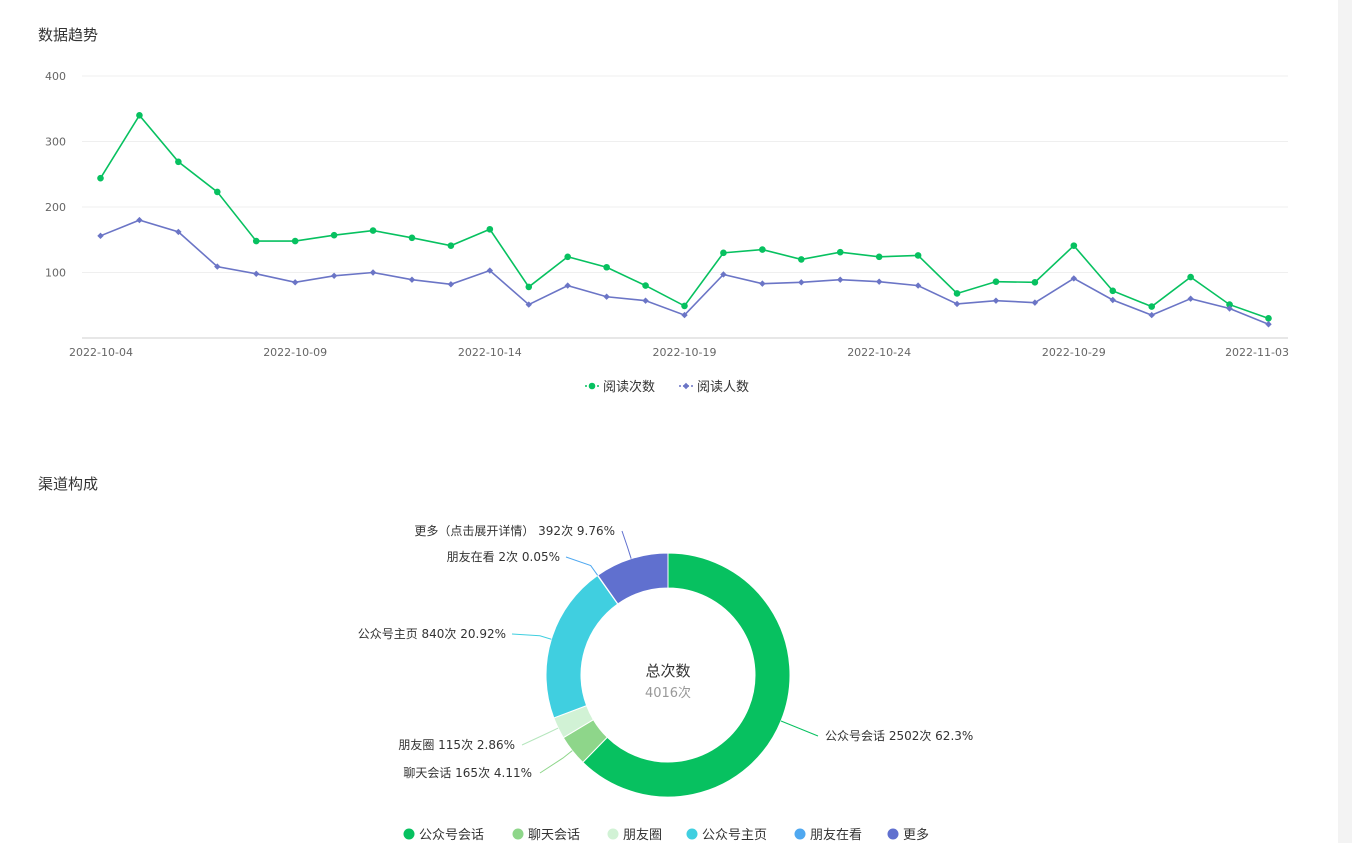 This screenshot has height=843, width=1352. Describe the element at coordinates (467, 773) in the screenshot. I see `pie-slice-label: 聊天会话 165次 4.11%` at that location.